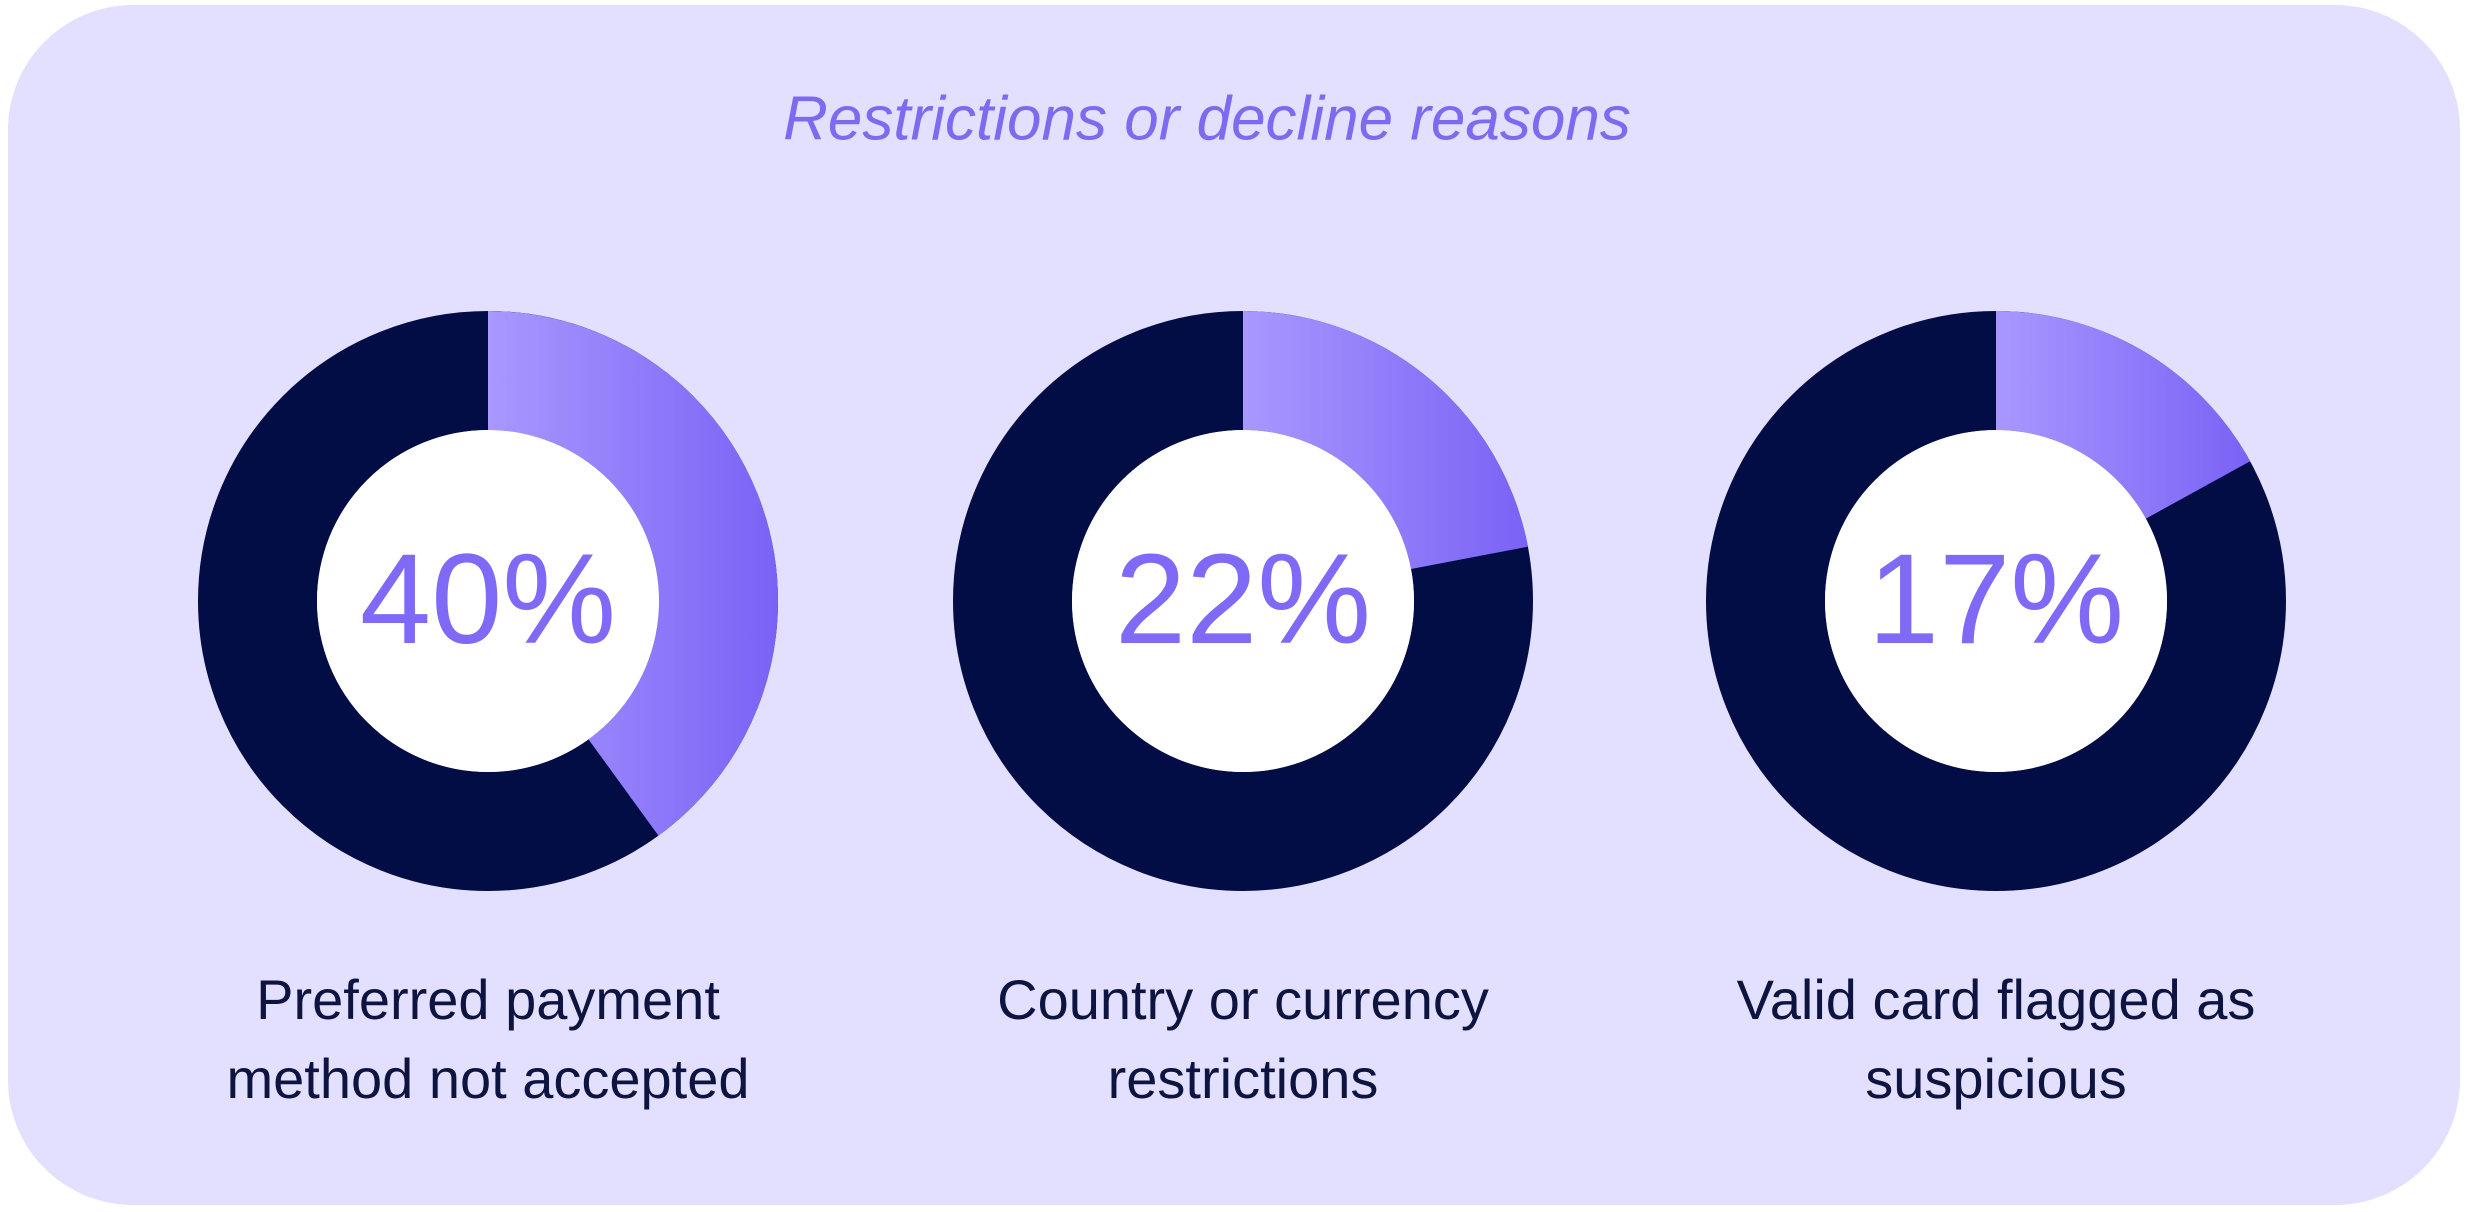 The height and width of the screenshot is (1212, 2467). Describe the element at coordinates (488, 1039) in the screenshot. I see `donut-caption: Preferred payment method not accepted` at that location.